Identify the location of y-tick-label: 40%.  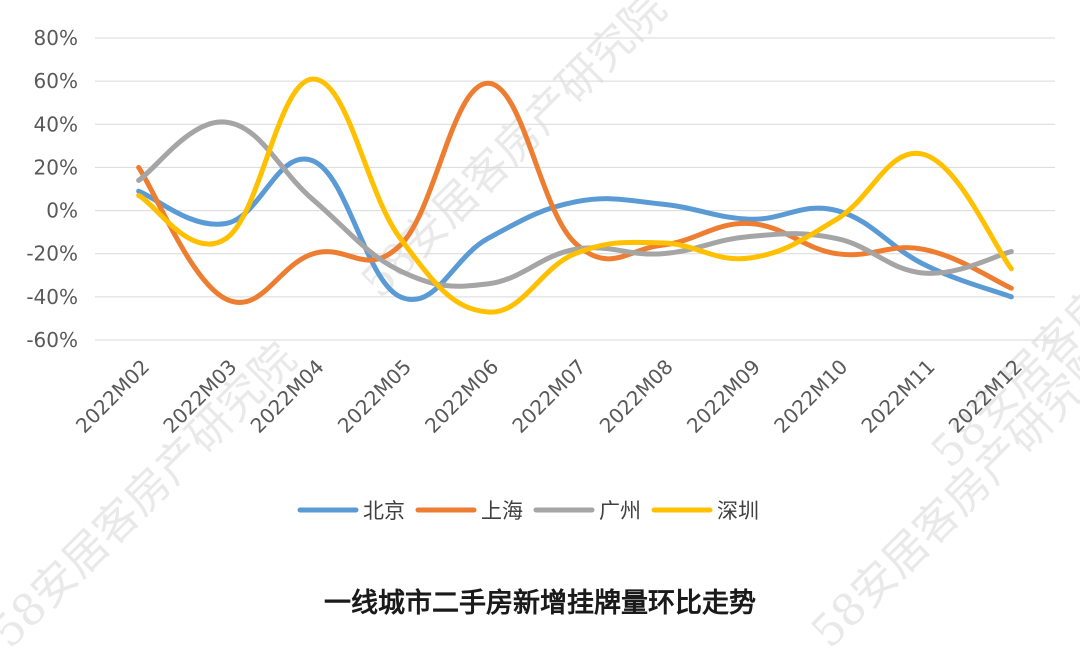
(56, 124).